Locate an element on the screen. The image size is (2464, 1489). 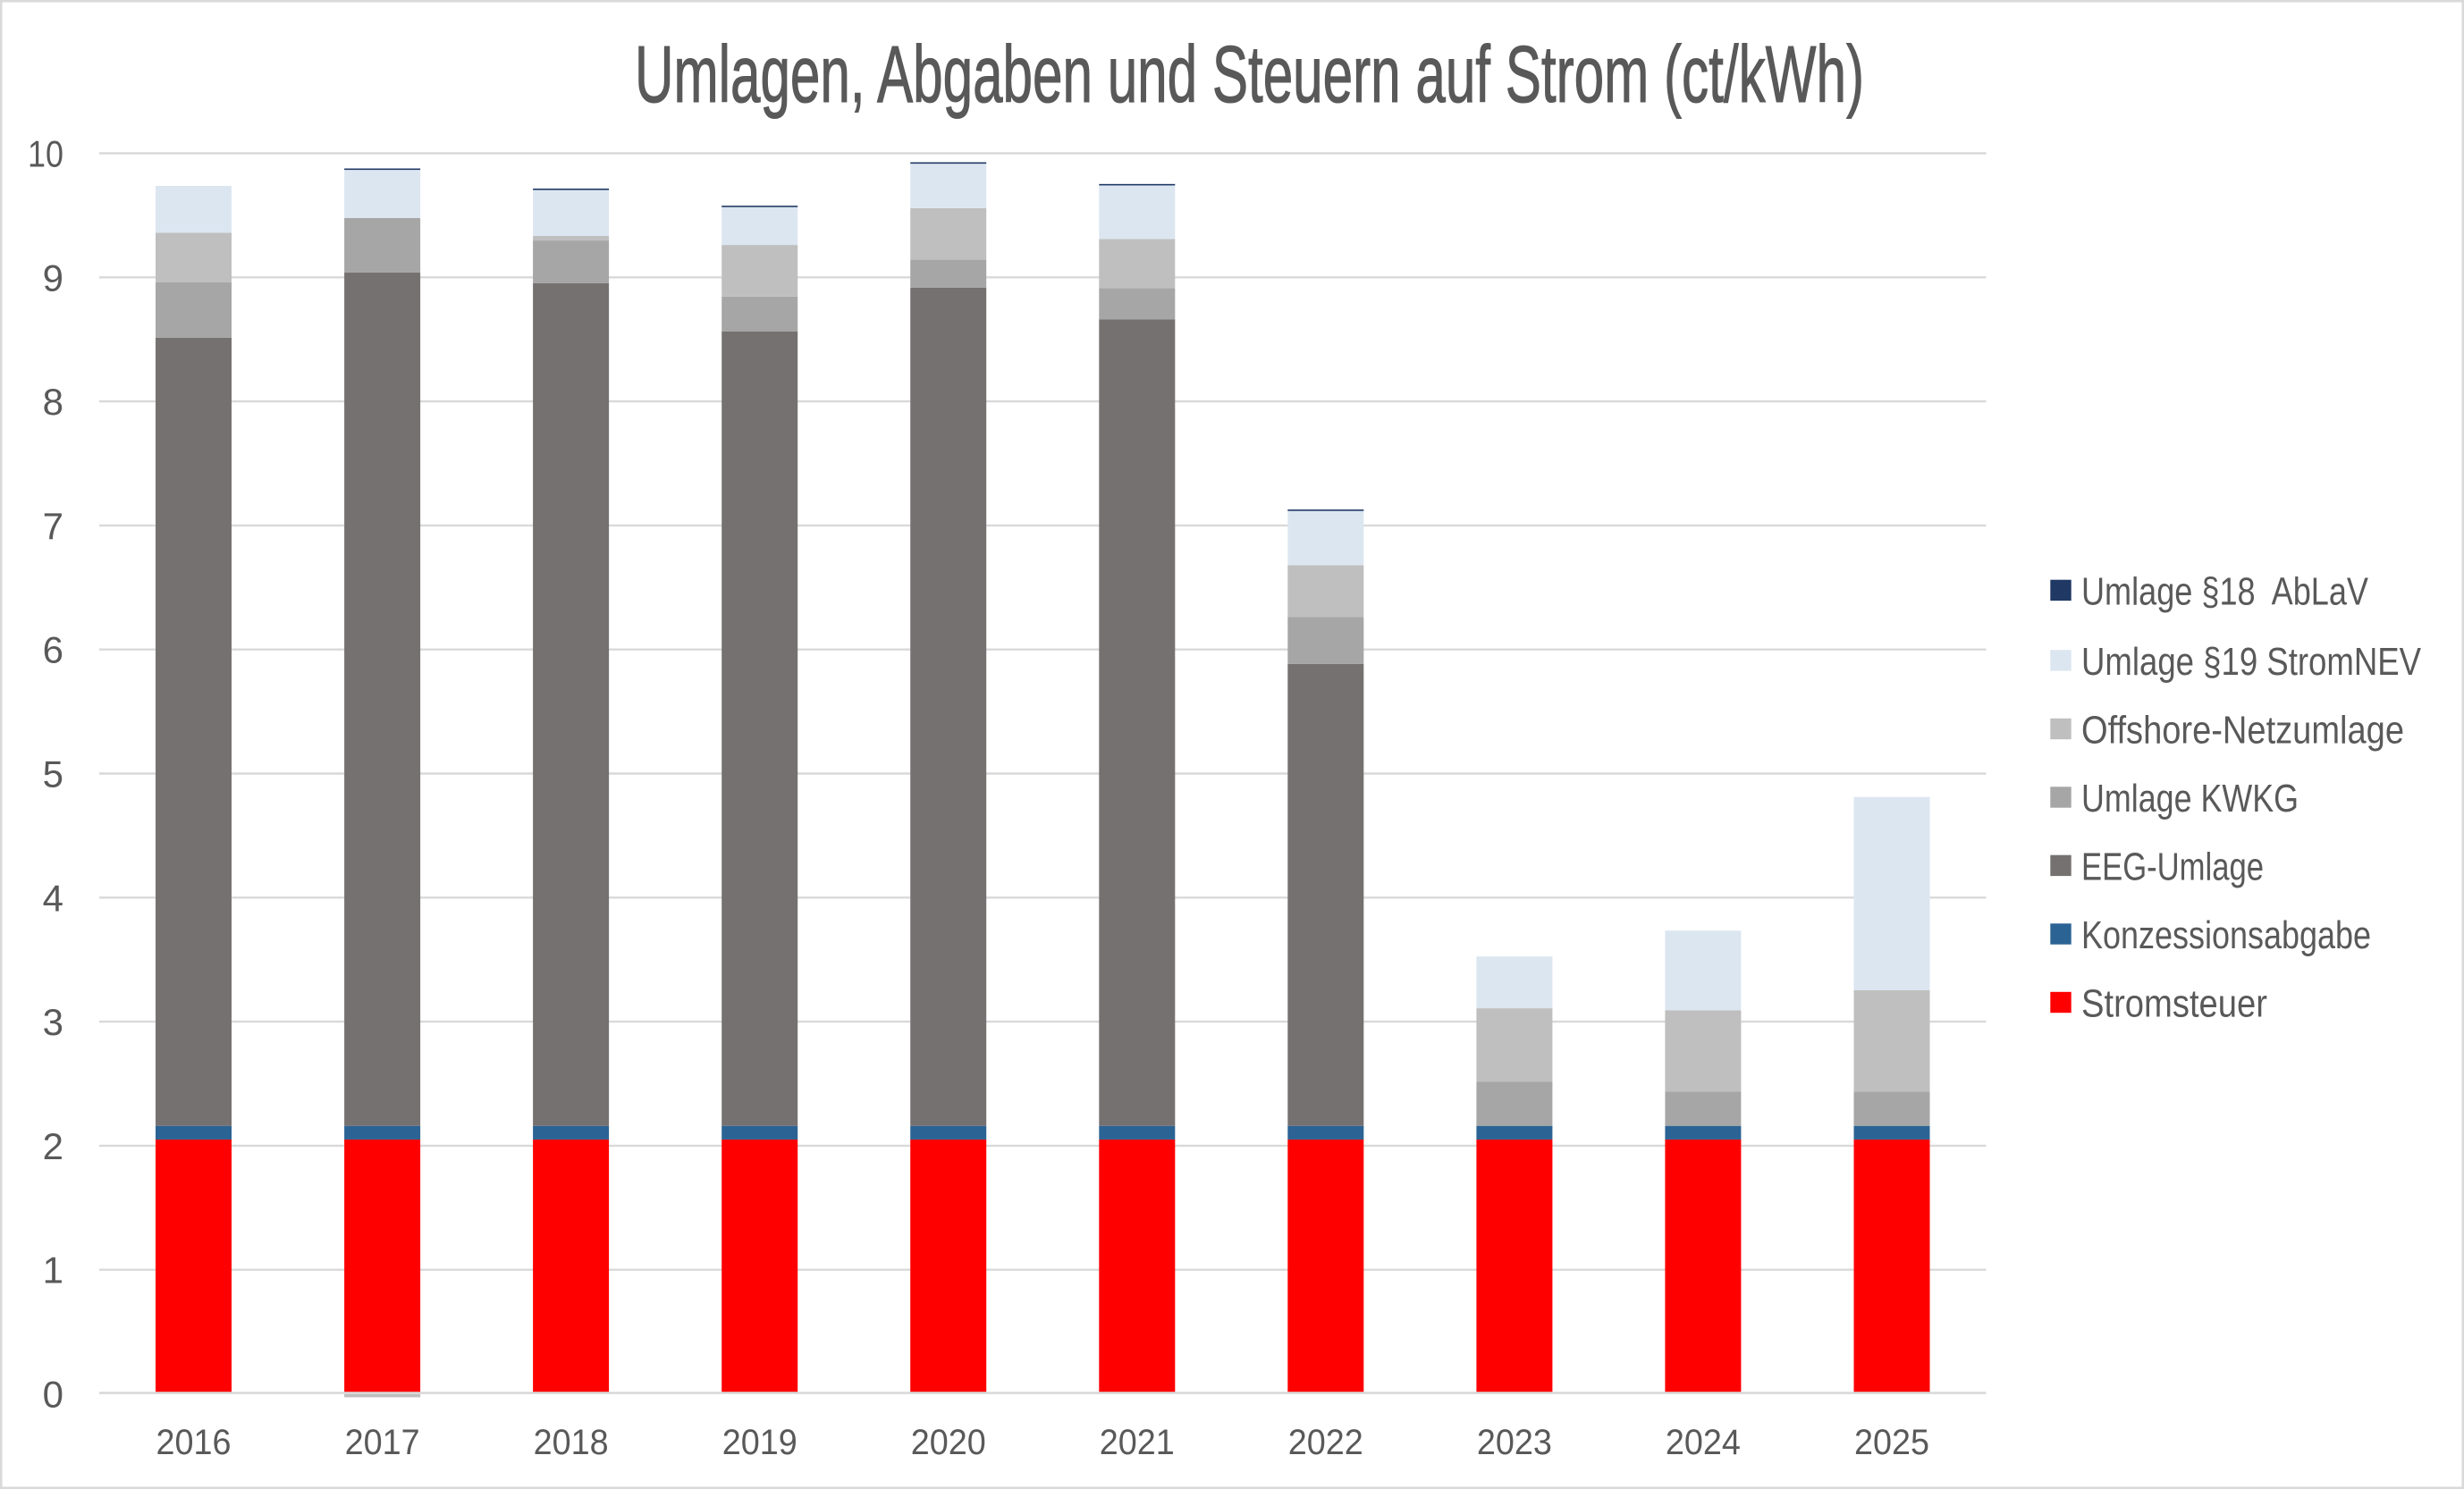
svg-text: 2023 is located at coordinates (1514, 1442).